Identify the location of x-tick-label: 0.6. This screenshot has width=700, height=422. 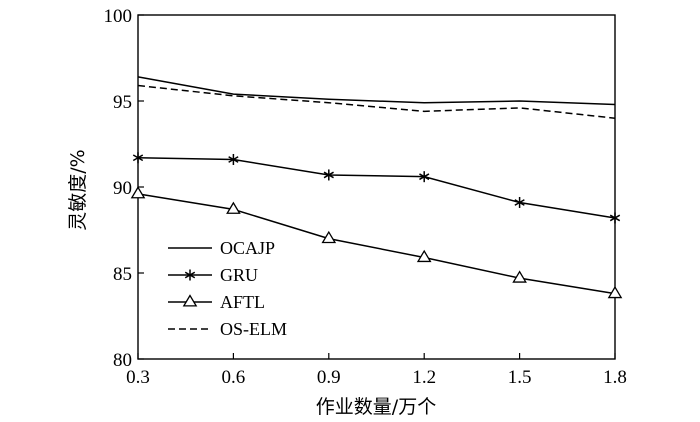
(234, 377).